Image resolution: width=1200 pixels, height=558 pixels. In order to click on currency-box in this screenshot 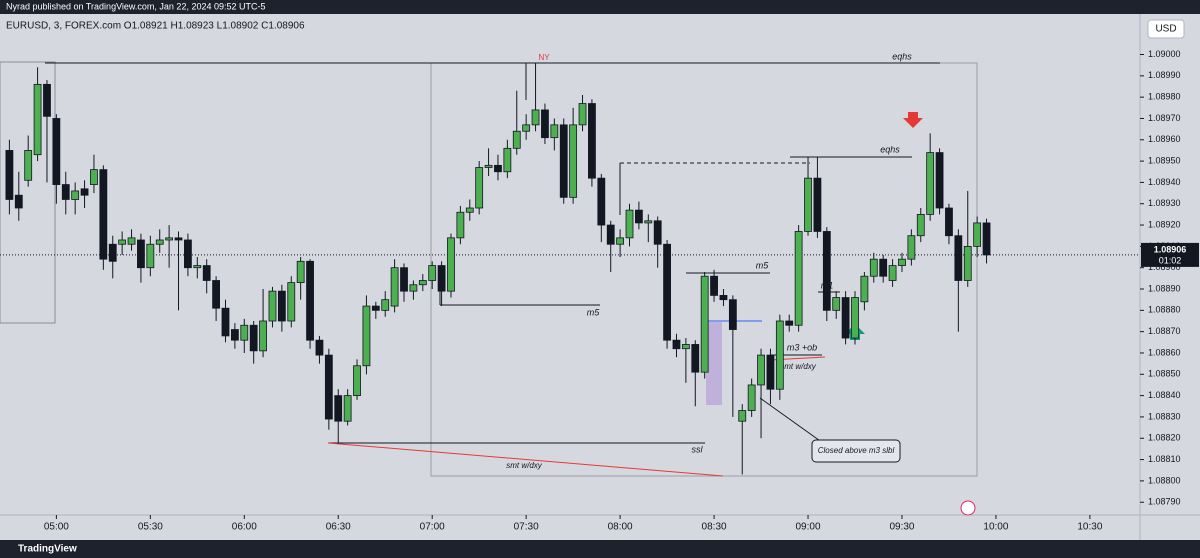, I will do `click(1166, 29)`.